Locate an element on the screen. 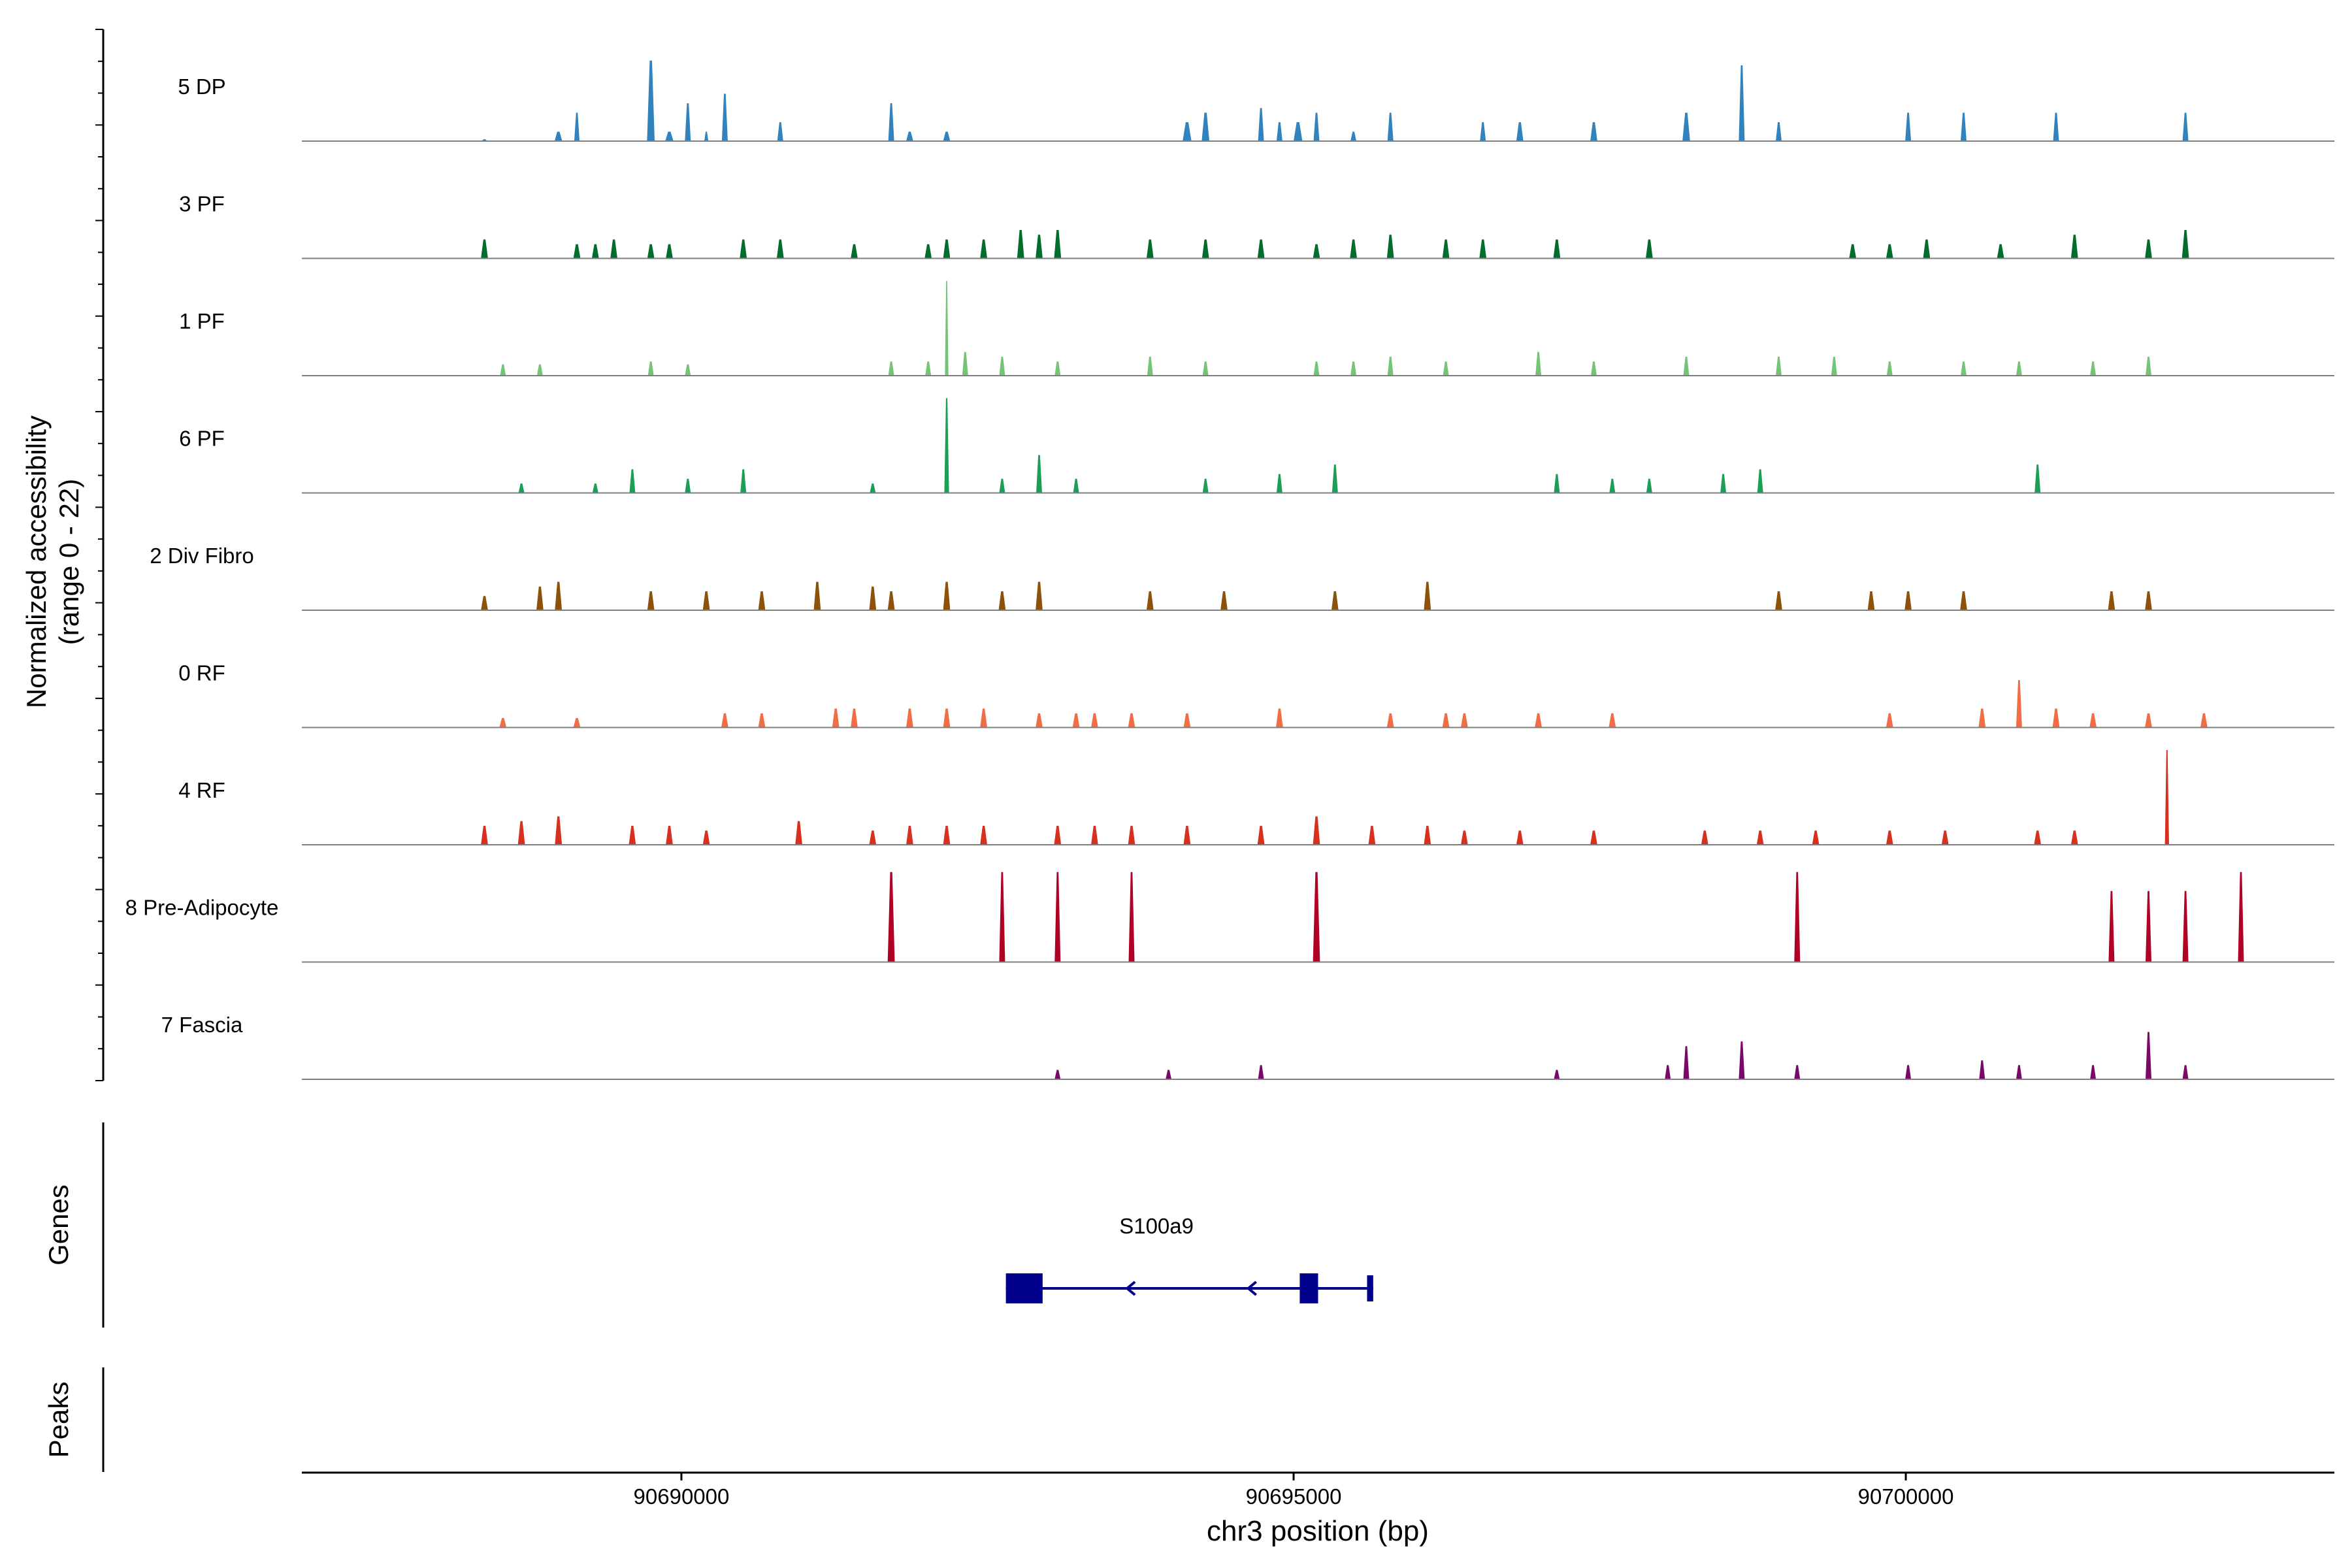 The height and width of the screenshot is (1568, 2352). x-axis-title: chr3 position (bp) is located at coordinates (1318, 1531).